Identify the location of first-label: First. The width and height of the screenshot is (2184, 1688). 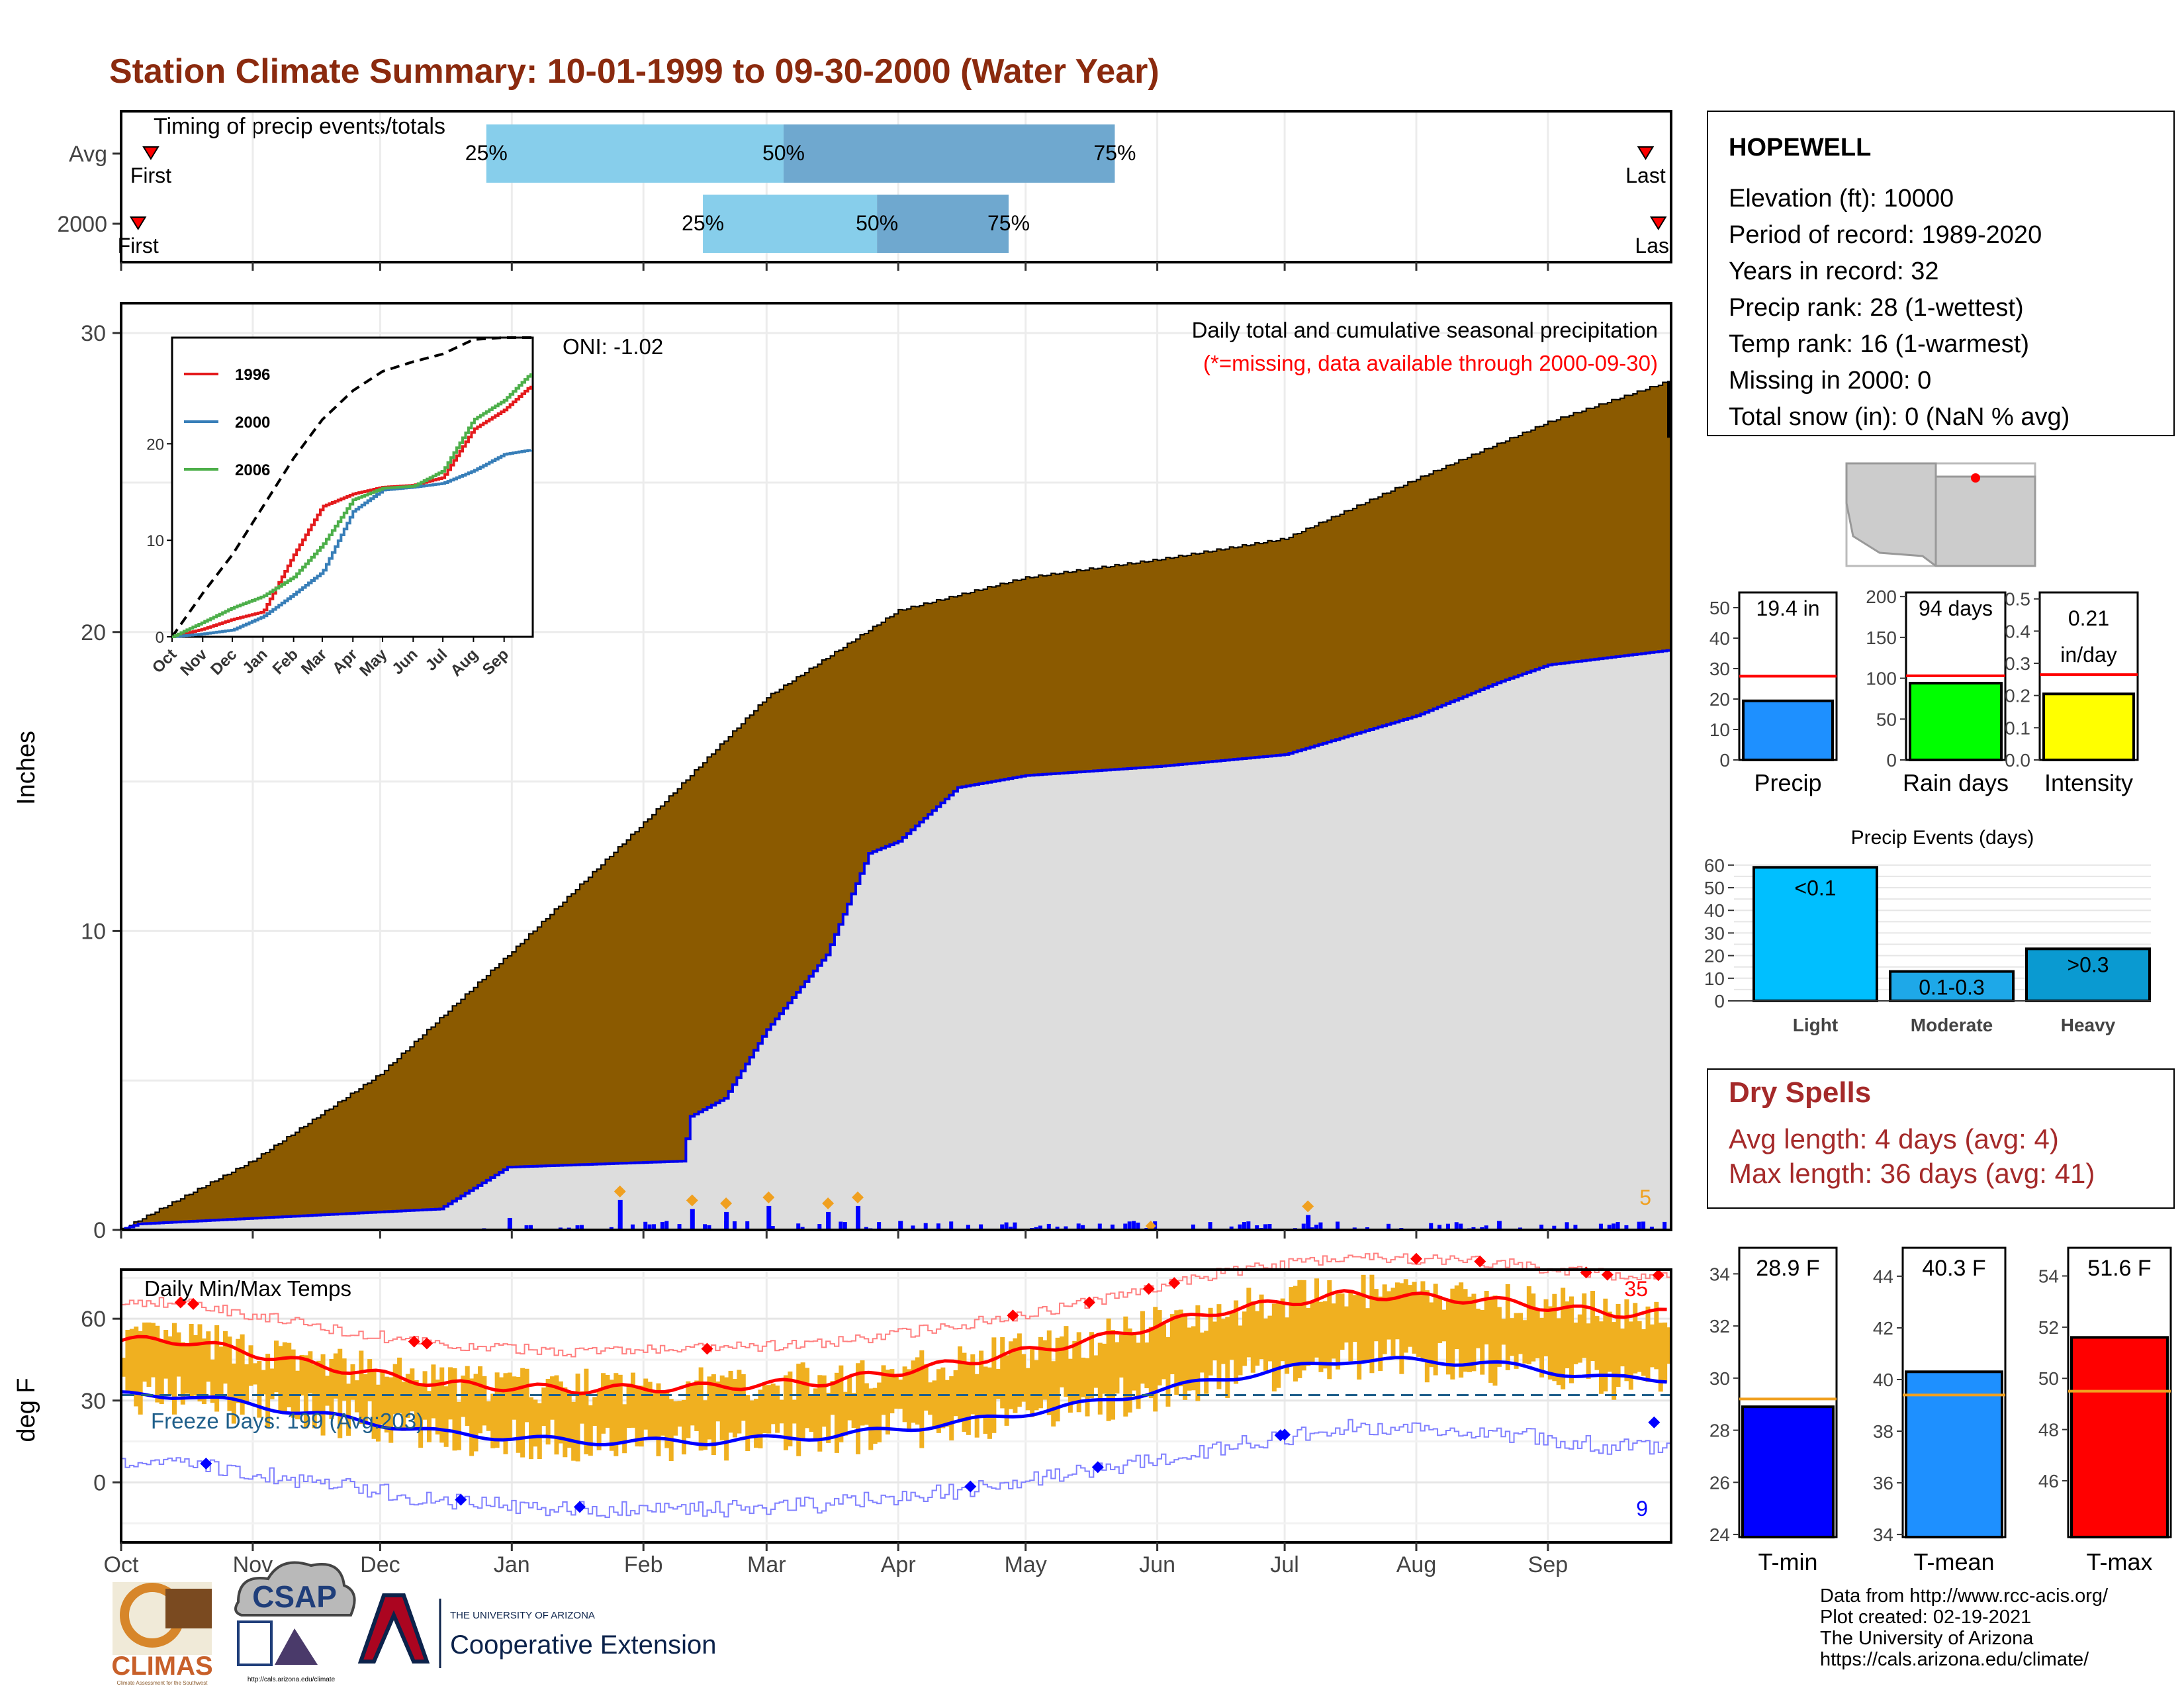
(138, 246).